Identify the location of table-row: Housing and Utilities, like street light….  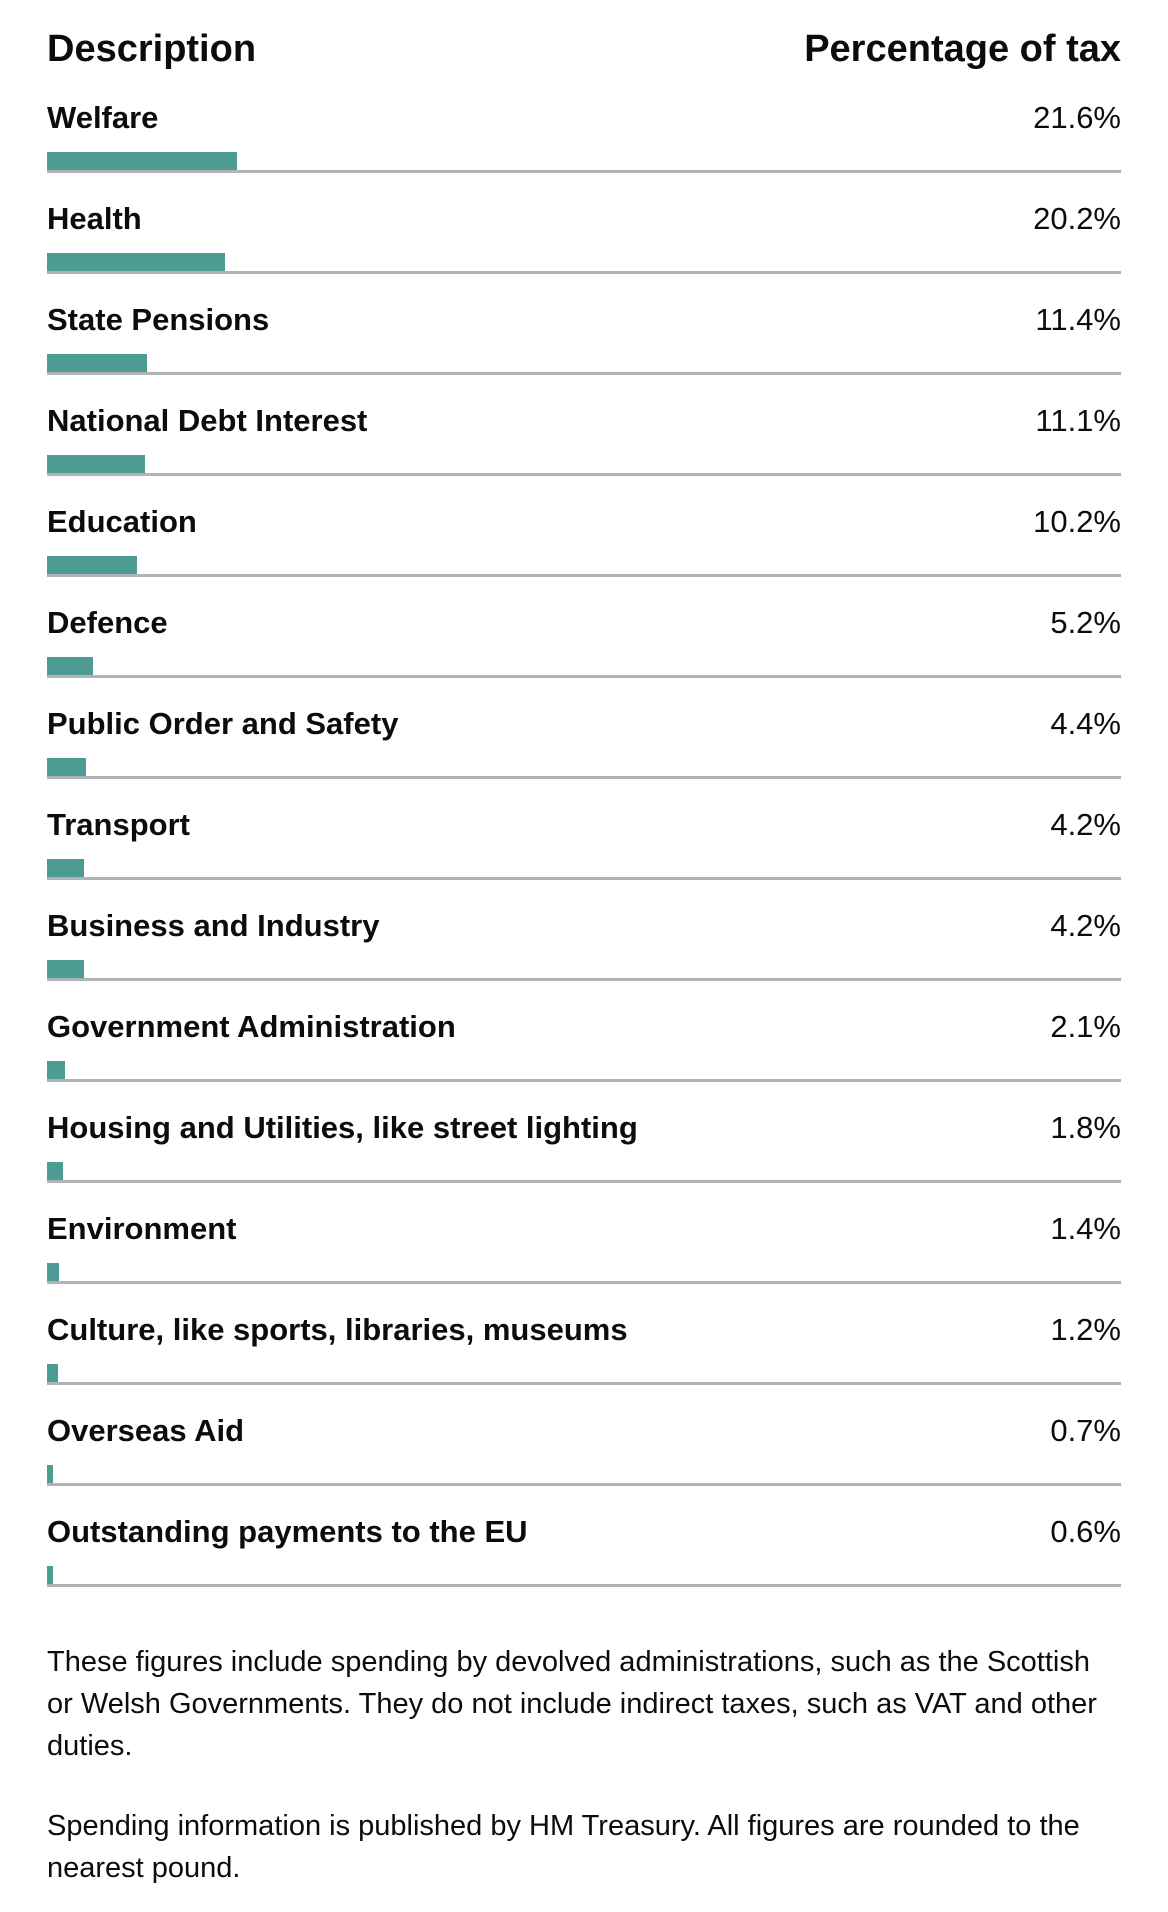
(584, 1132).